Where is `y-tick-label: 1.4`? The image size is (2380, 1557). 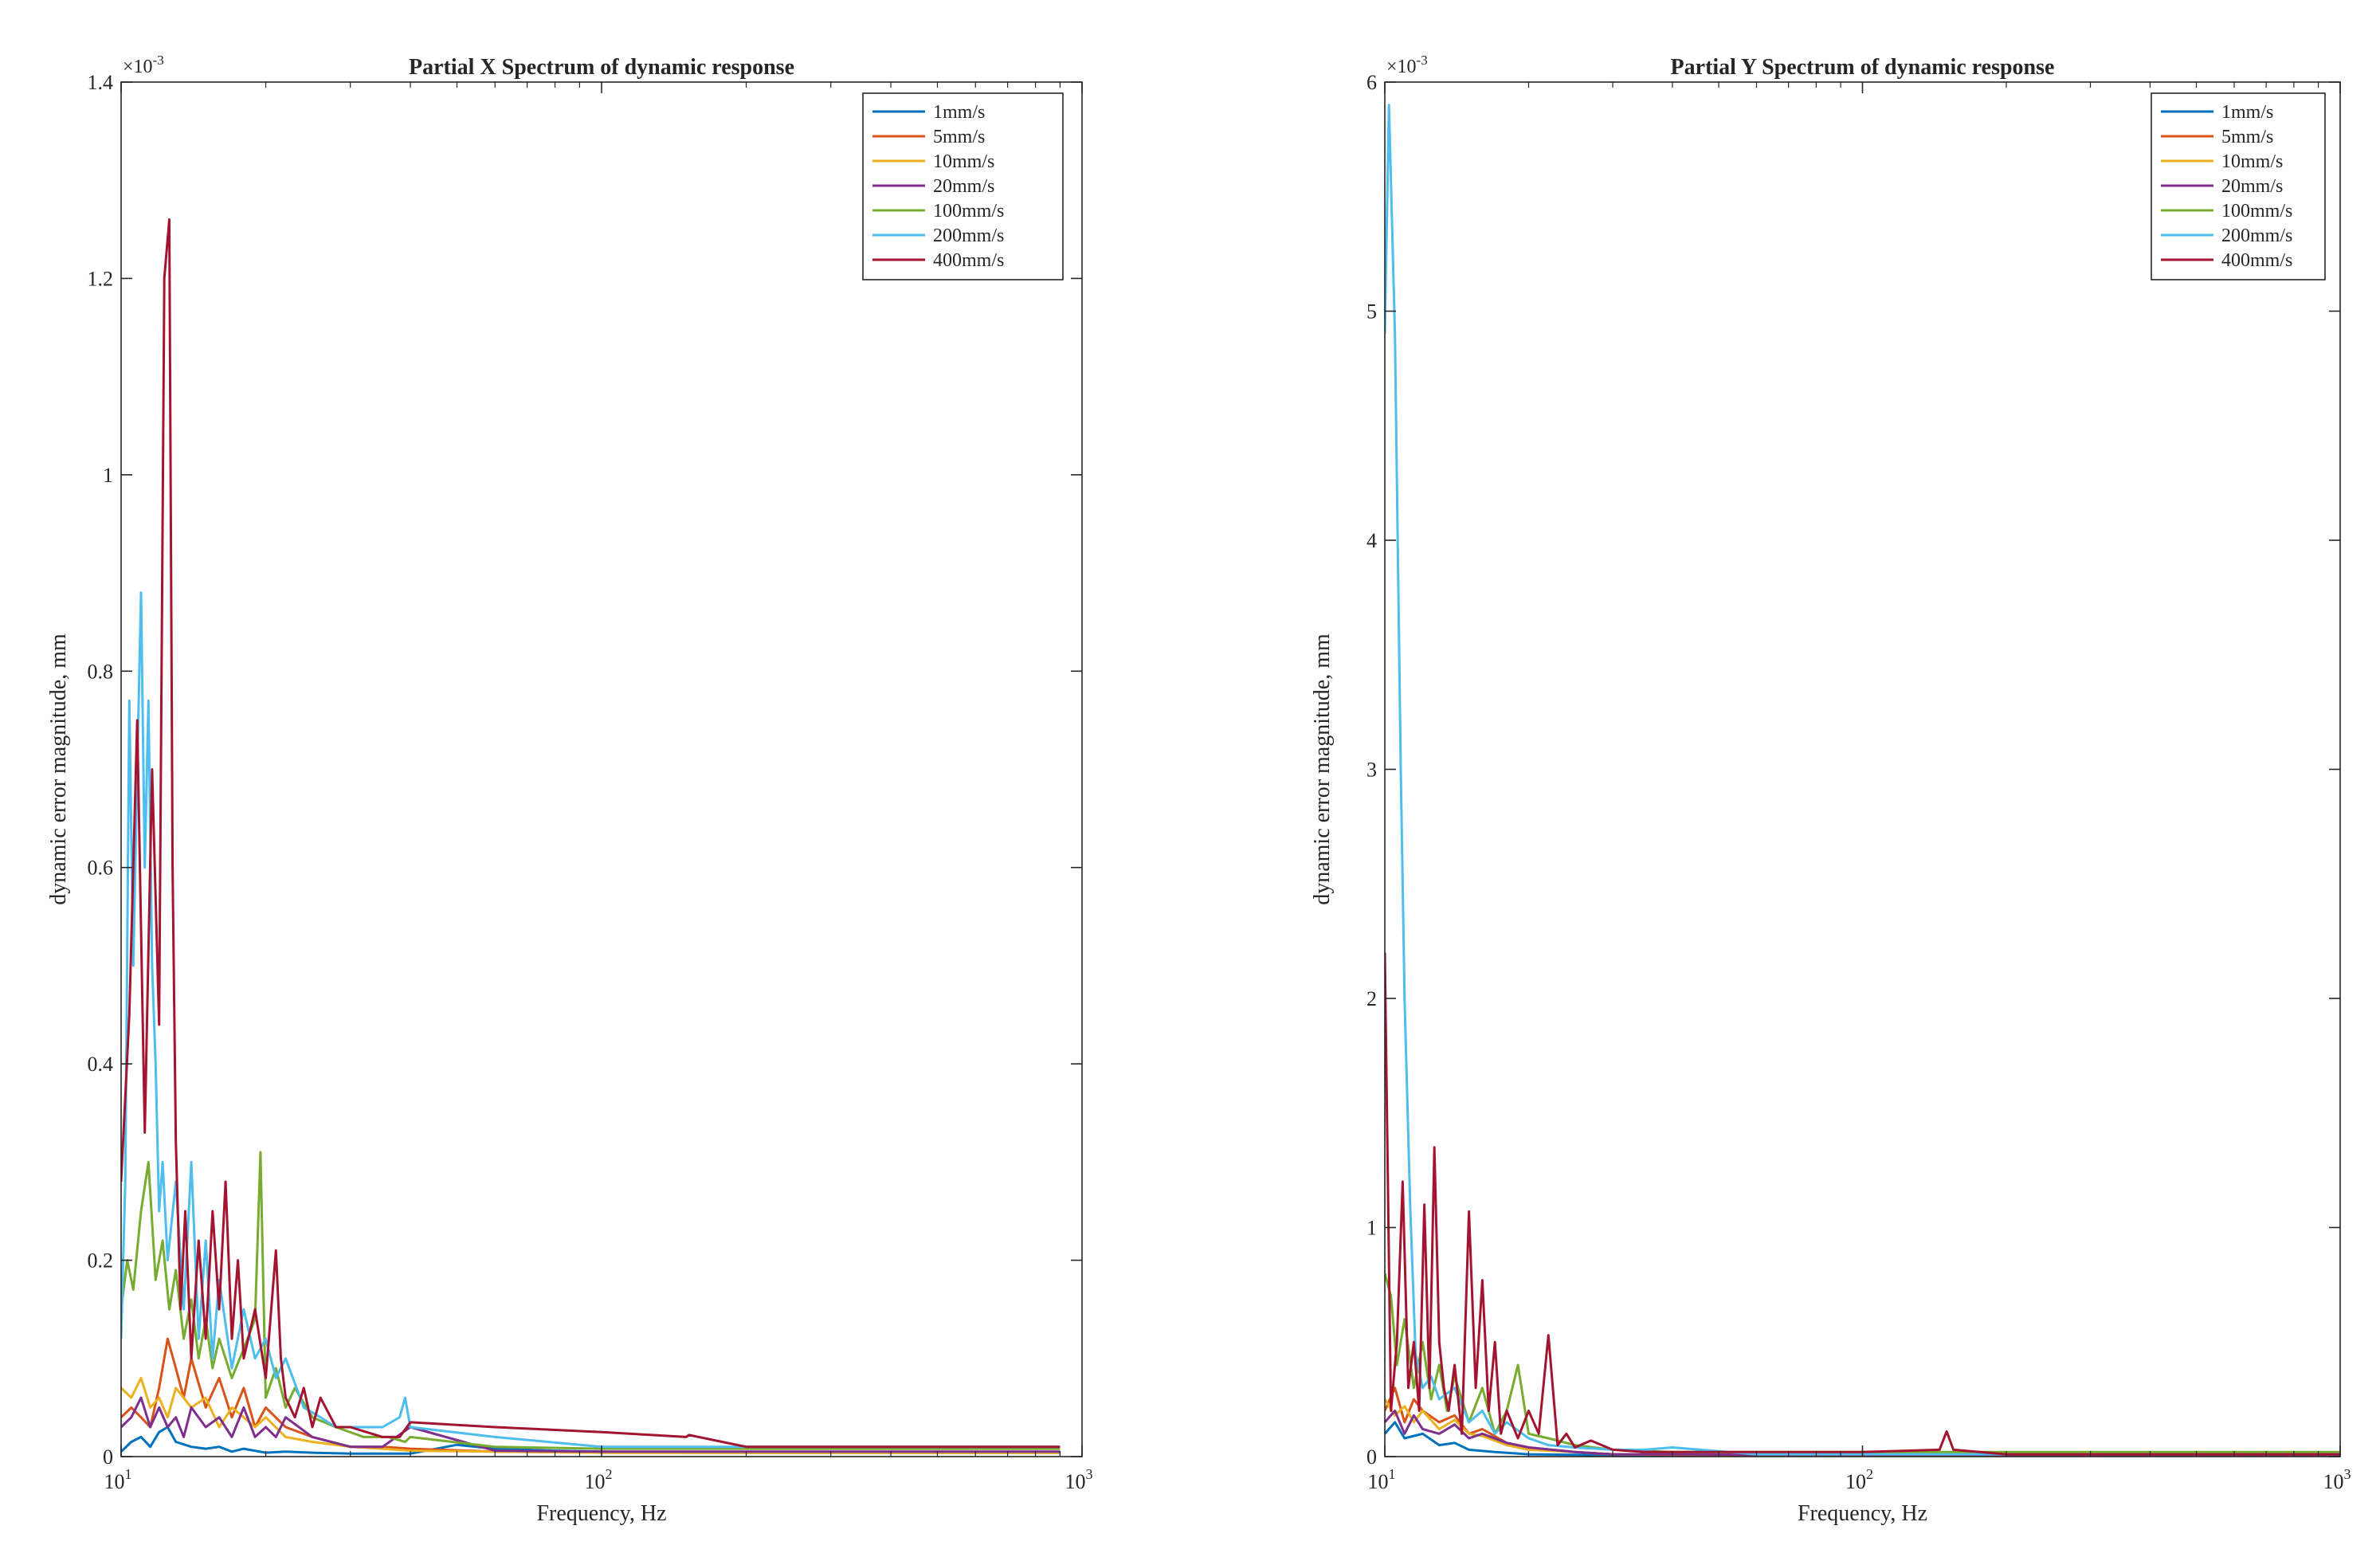
y-tick-label: 1.4 is located at coordinates (101, 82).